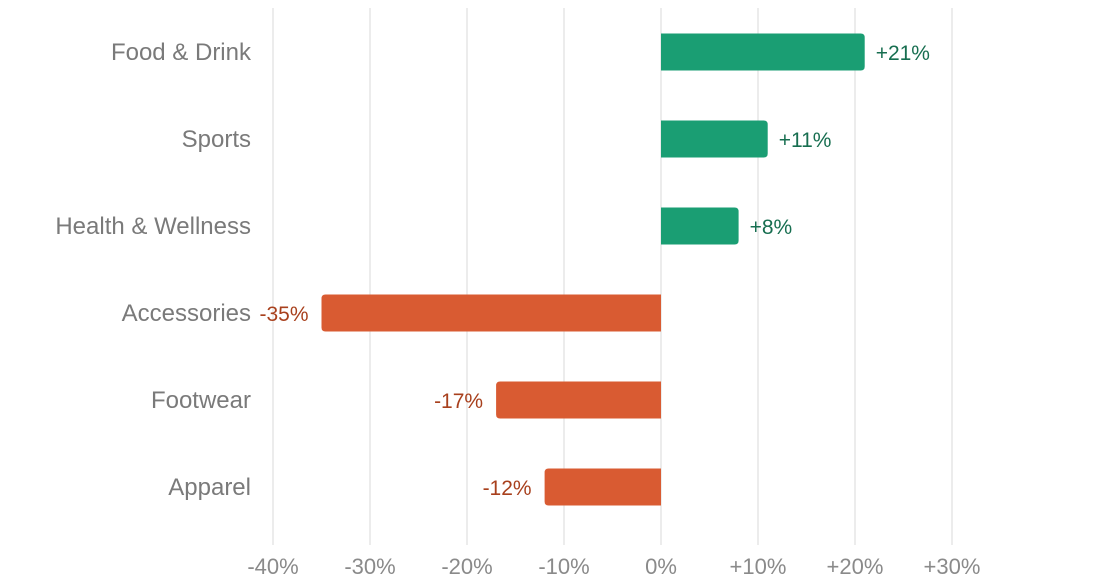 This screenshot has height=588, width=1094. I want to click on value-label: -35%, so click(283, 314).